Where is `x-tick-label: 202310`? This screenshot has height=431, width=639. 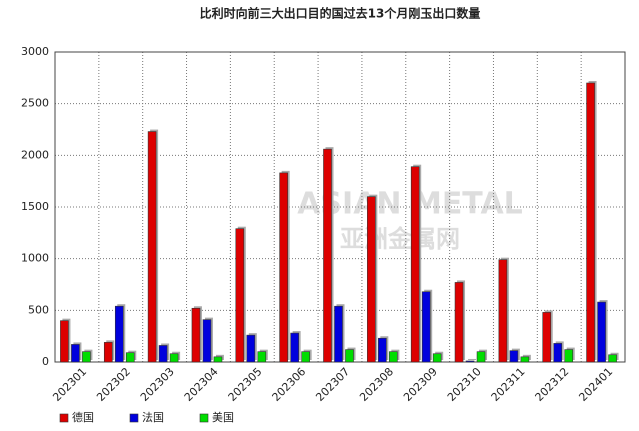
x-tick-label: 202310 is located at coordinates (464, 384).